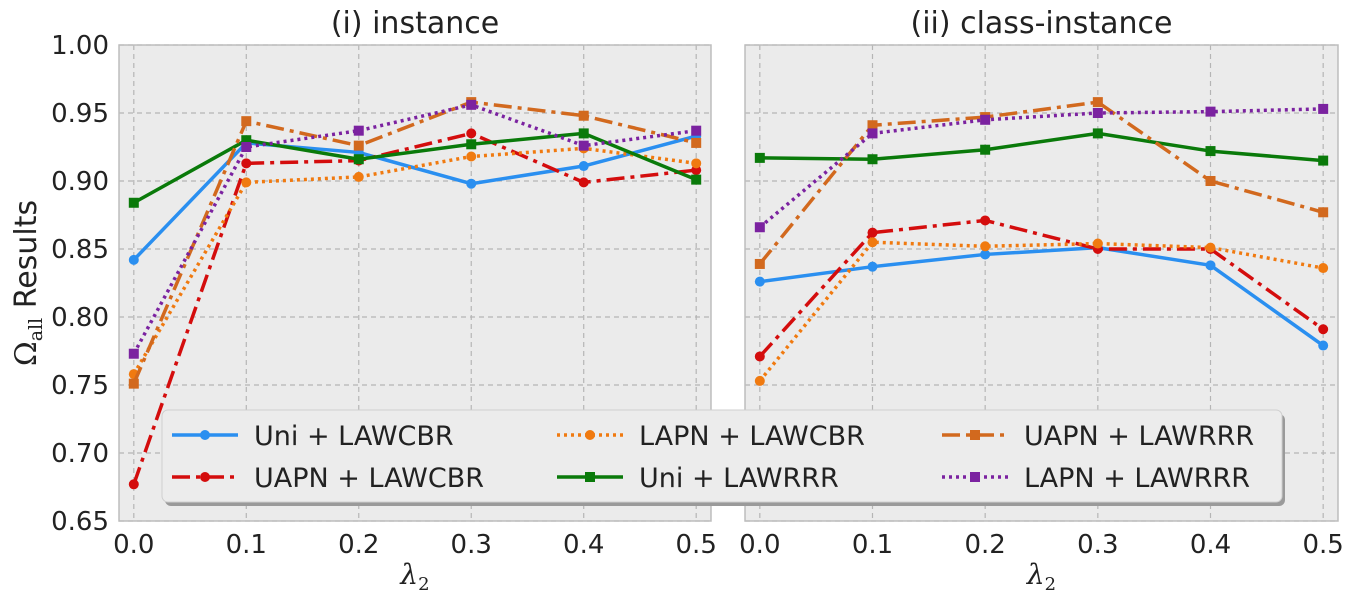  I want to click on legend-label: UAPN + LAWRRR, so click(1139, 436).